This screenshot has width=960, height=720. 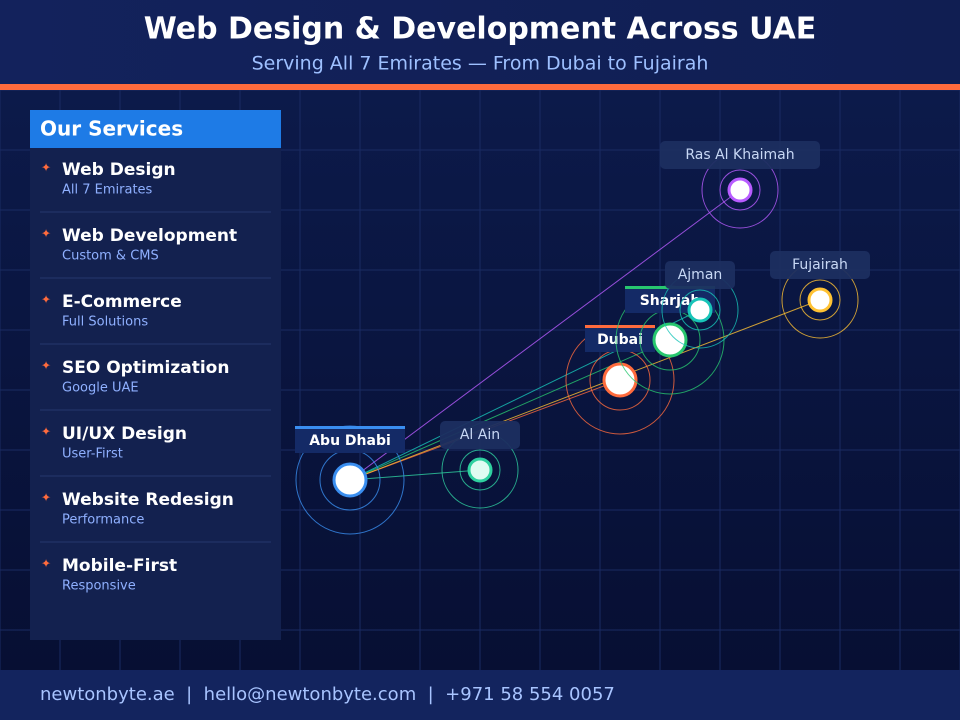 What do you see at coordinates (124, 434) in the screenshot?
I see `service-name: UI/UX Design` at bounding box center [124, 434].